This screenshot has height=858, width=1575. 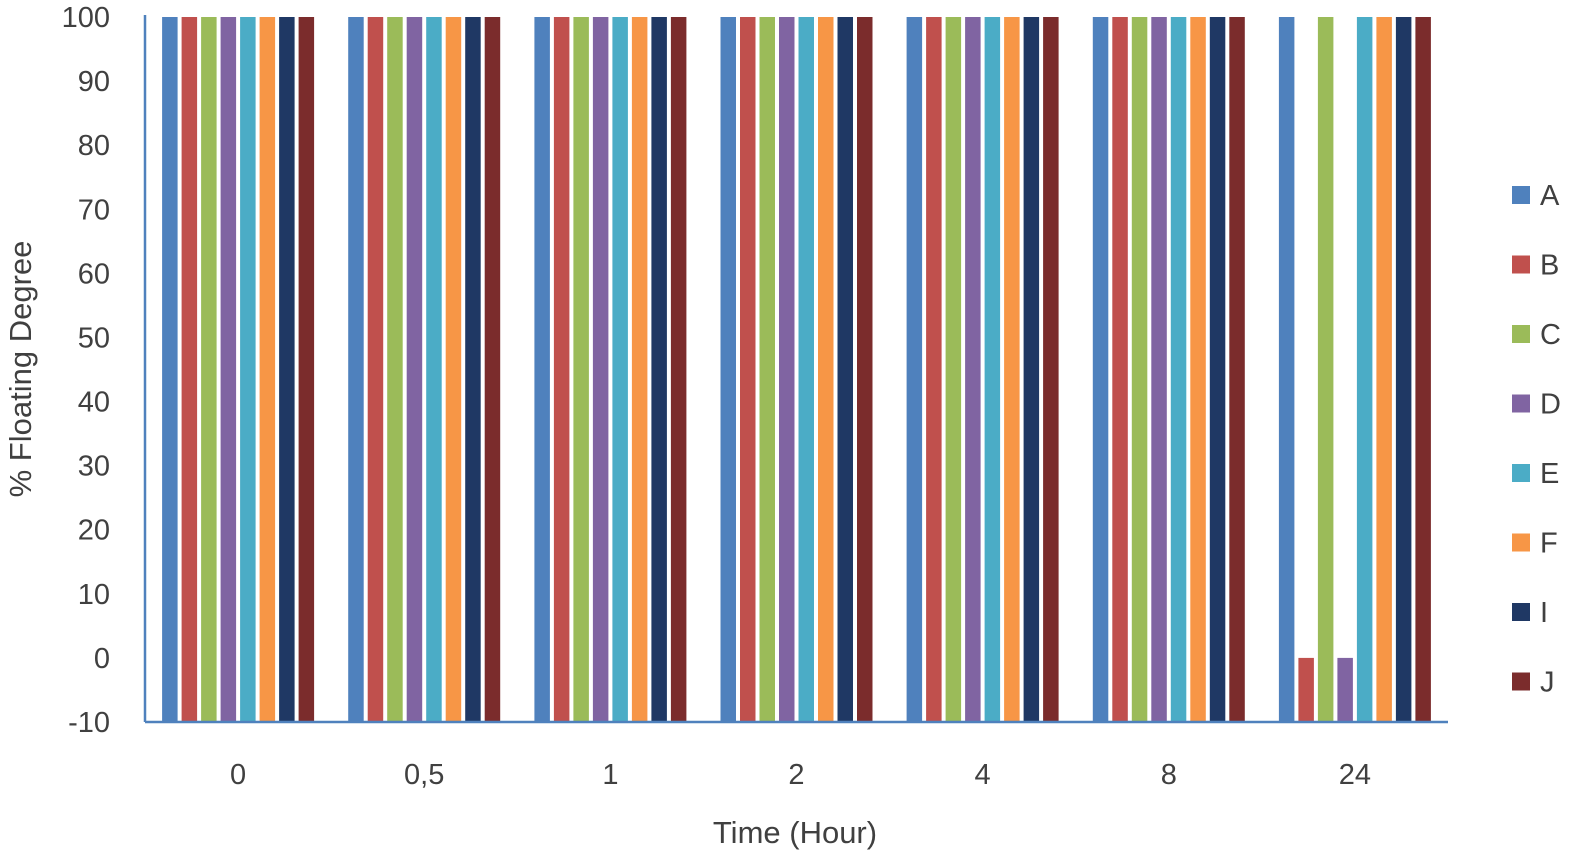 I want to click on x-tick-label: 0,5, so click(x=424, y=775).